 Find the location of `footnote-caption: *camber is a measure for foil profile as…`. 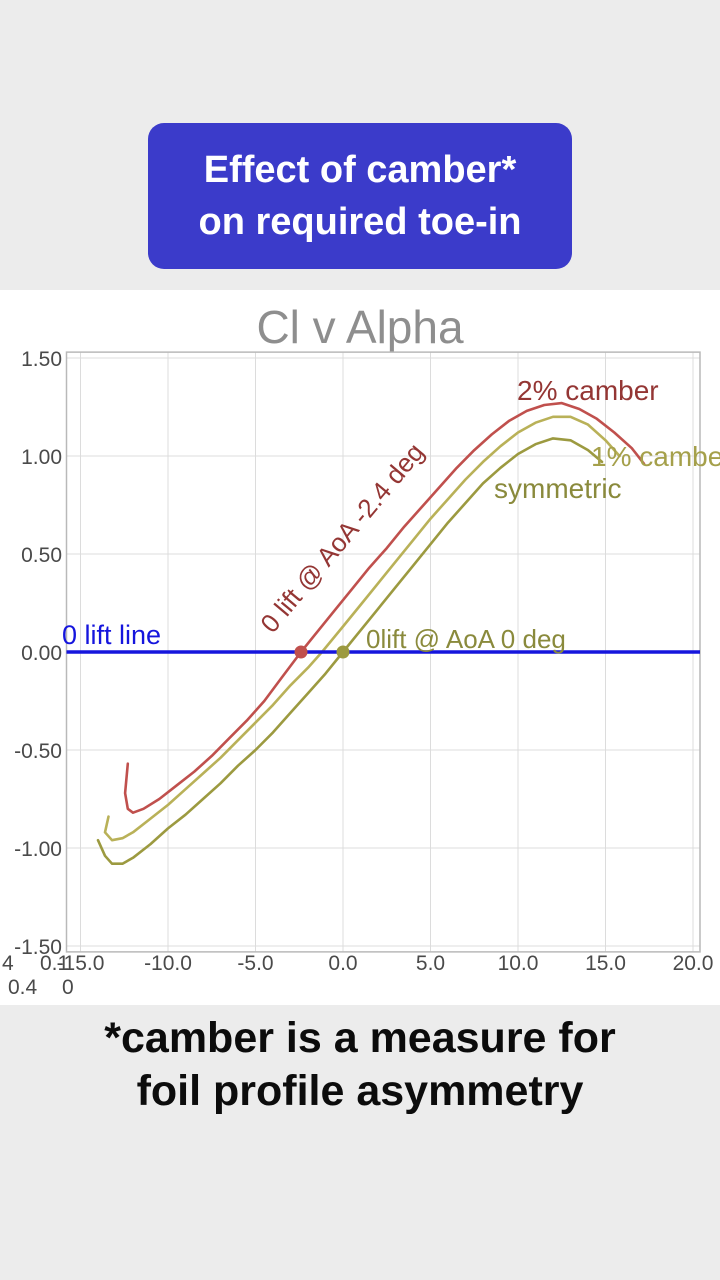

footnote-caption: *camber is a measure for foil profile as… is located at coordinates (360, 1065).